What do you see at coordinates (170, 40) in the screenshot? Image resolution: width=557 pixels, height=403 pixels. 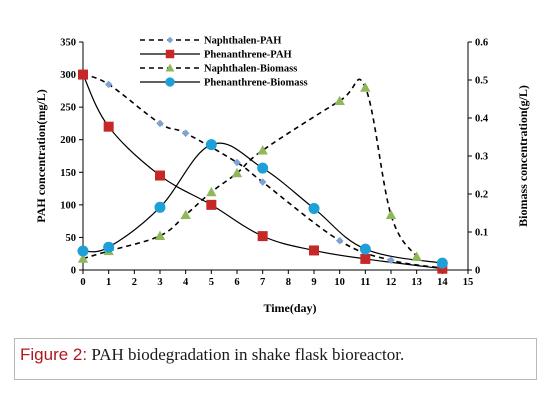 I see `legend-marker-naphthalen-pah` at bounding box center [170, 40].